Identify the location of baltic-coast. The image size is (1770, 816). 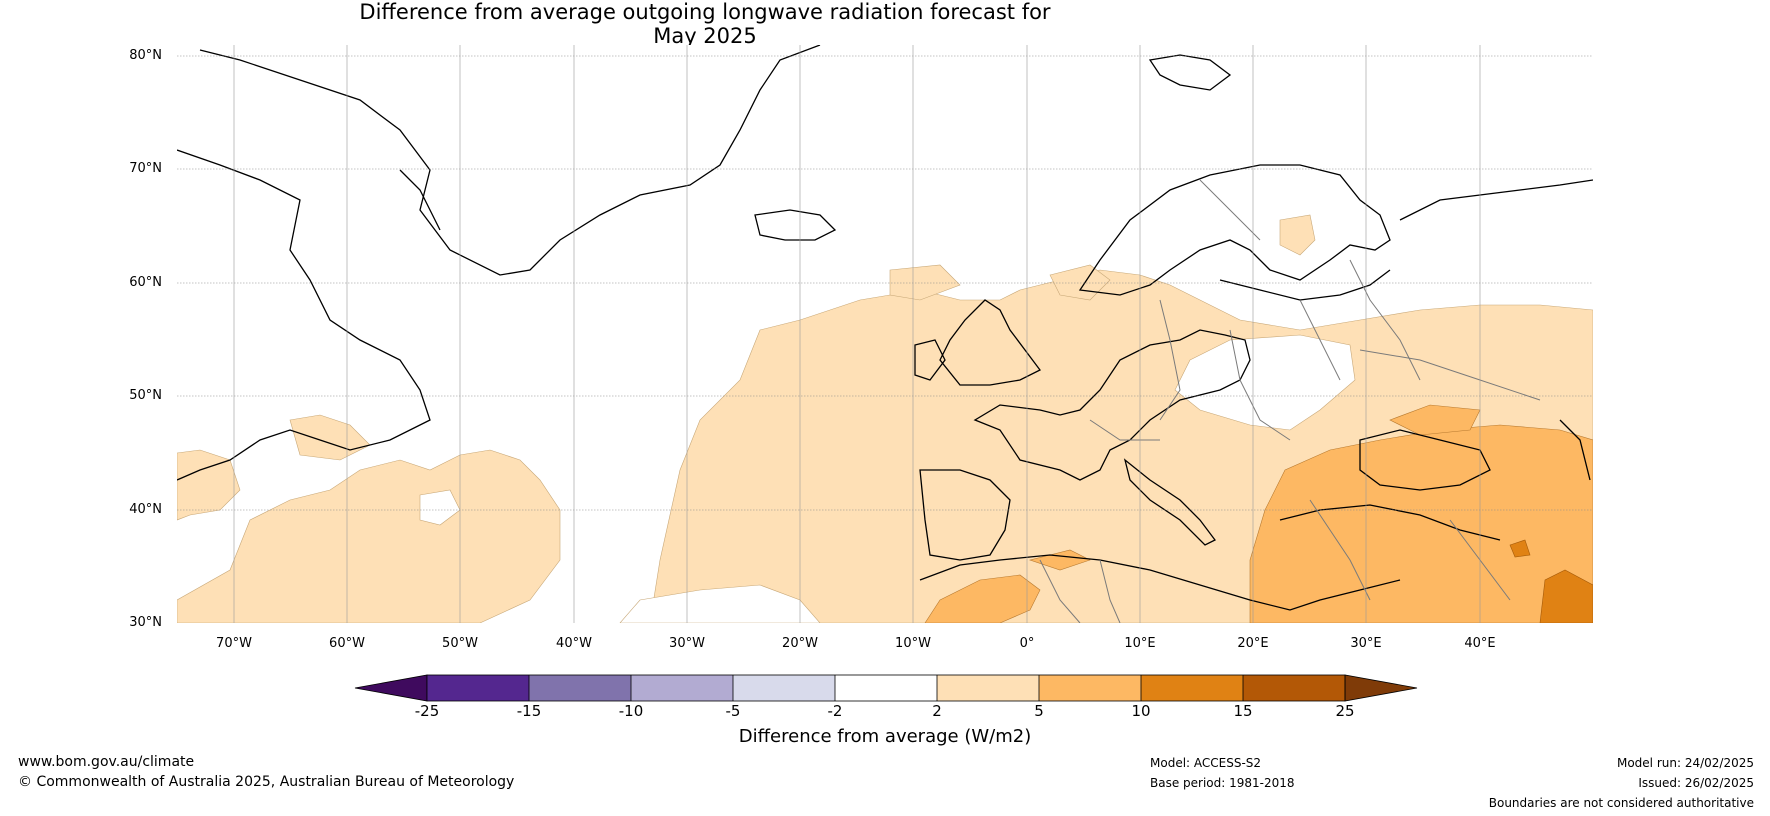
(1305, 285).